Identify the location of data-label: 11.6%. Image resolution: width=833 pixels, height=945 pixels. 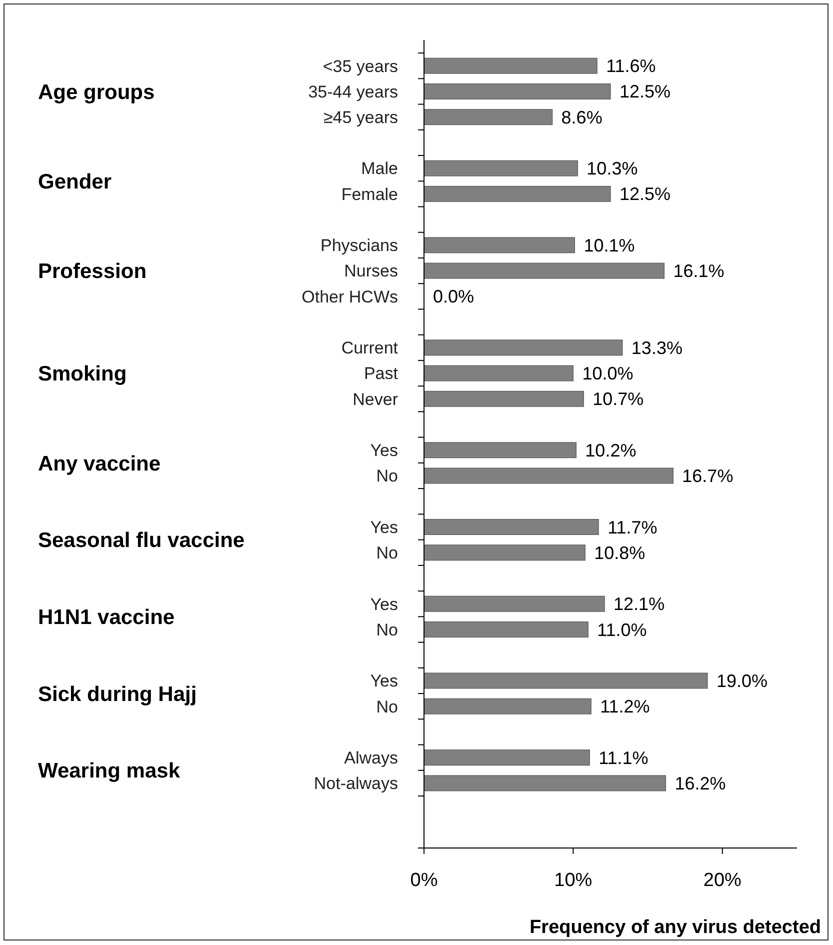
(631, 66).